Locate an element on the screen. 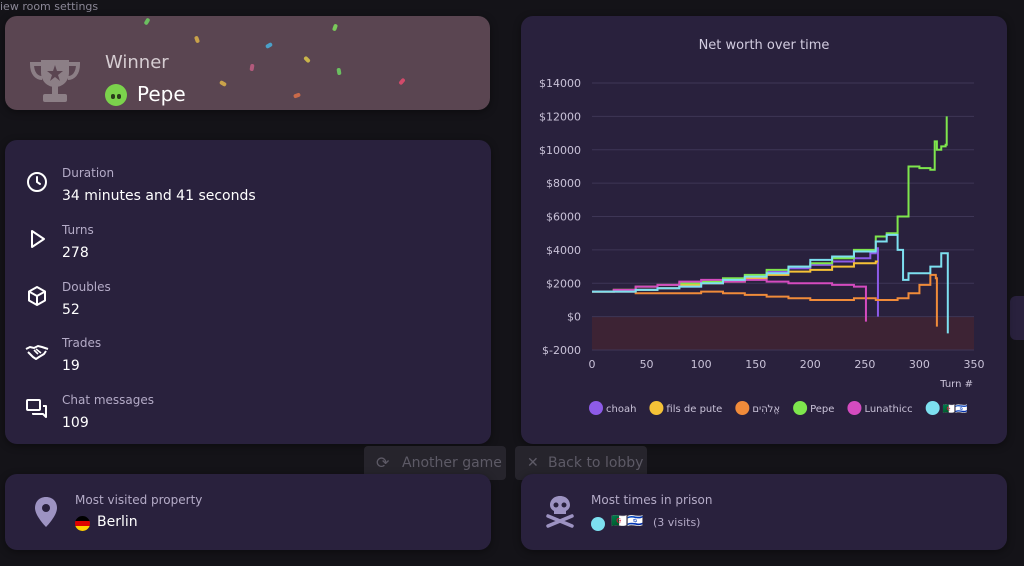 This screenshot has width=1024, height=566. stat-duration: Duration 34 minutes and 41 seconds is located at coordinates (245, 176).